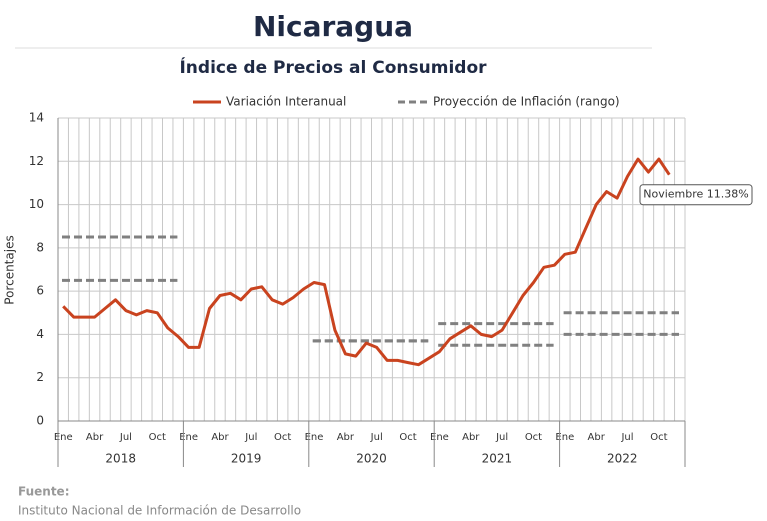 This screenshot has width=767, height=521. Describe the element at coordinates (40, 421) in the screenshot. I see `y-tick-label: 0` at that location.